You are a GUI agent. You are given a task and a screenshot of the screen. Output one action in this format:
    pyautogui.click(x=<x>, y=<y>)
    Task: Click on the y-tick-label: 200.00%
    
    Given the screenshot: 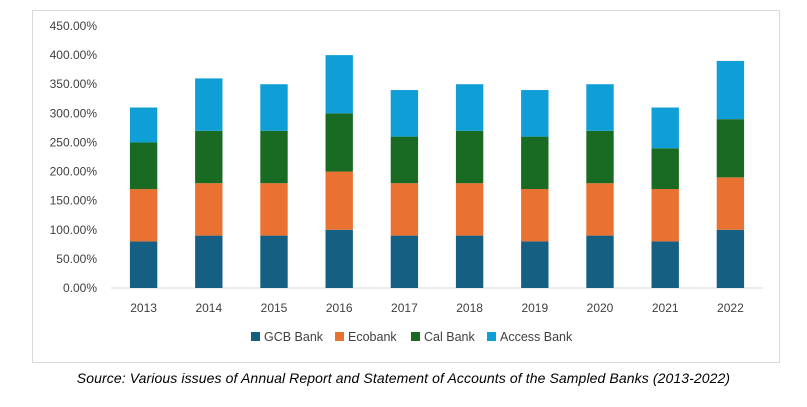 What is the action you would take?
    pyautogui.click(x=74, y=172)
    